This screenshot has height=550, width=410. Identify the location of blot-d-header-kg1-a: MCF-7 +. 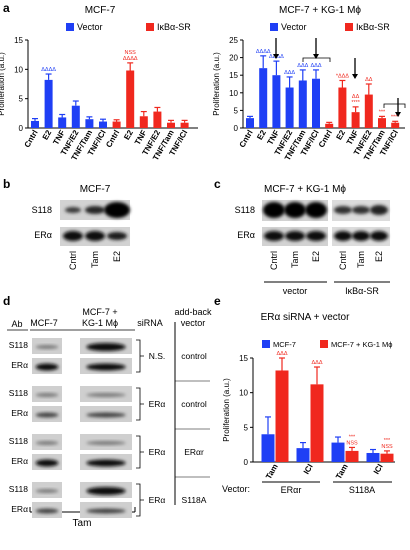
(99, 312).